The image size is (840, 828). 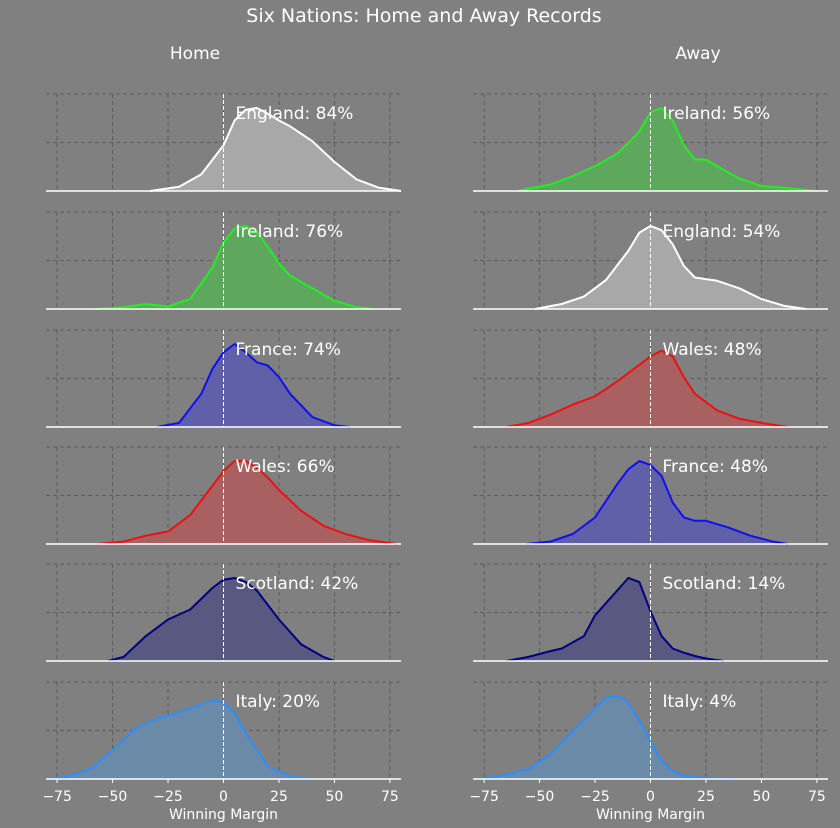 What do you see at coordinates (817, 797) in the screenshot?
I see `x-tick-label-1: 75` at bounding box center [817, 797].